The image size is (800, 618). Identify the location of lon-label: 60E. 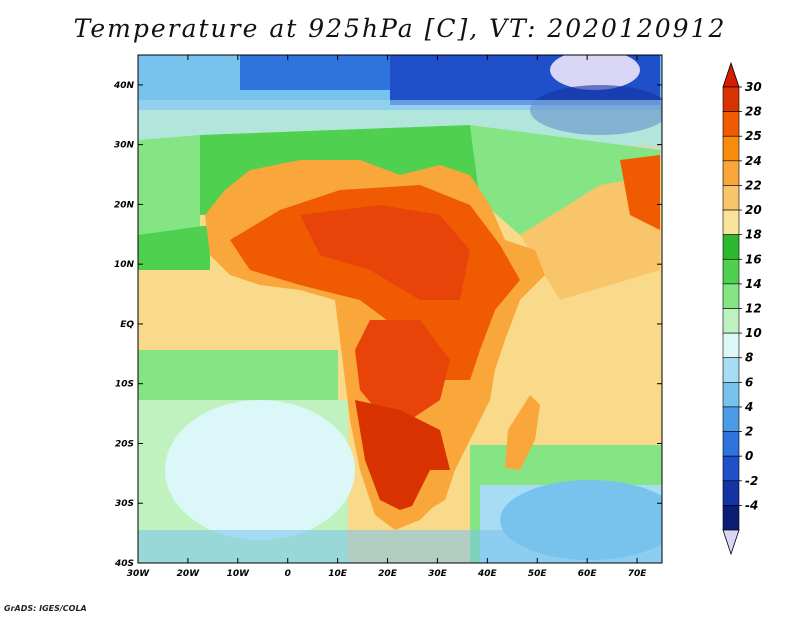
(588, 574).